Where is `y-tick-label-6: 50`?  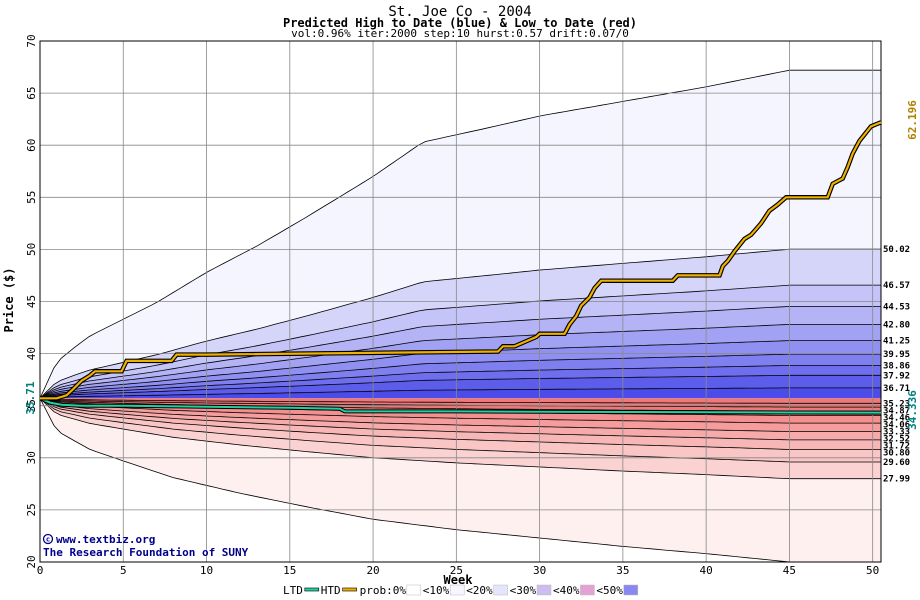 y-tick-label-6: 50 is located at coordinates (31, 249).